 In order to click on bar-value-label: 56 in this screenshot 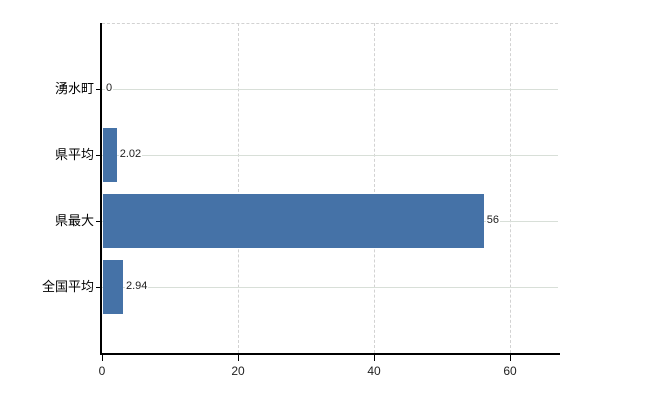, I will do `click(493, 220)`.